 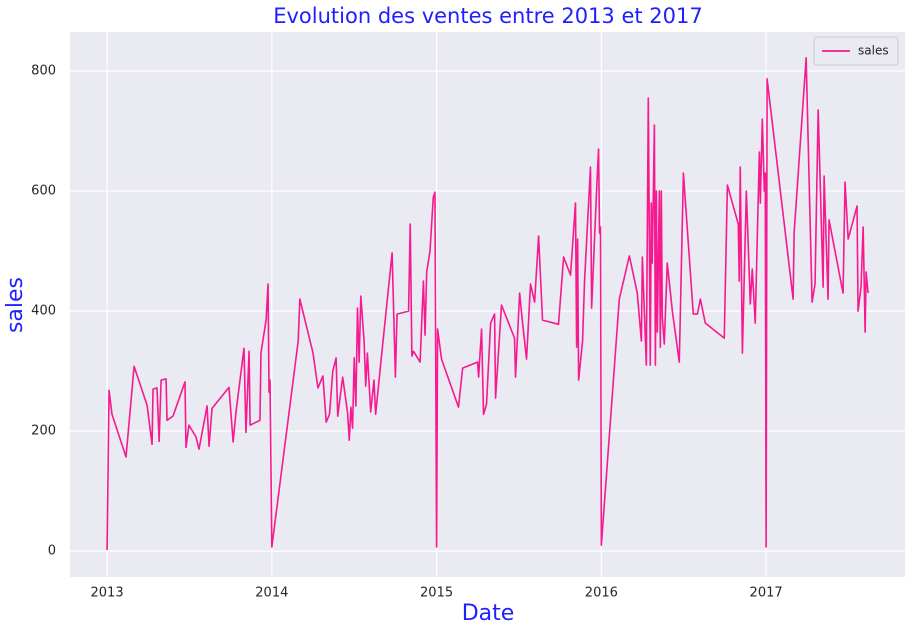 I want to click on chart-title: Evolution des ventes entre 2013 et 2017, so click(x=488, y=16).